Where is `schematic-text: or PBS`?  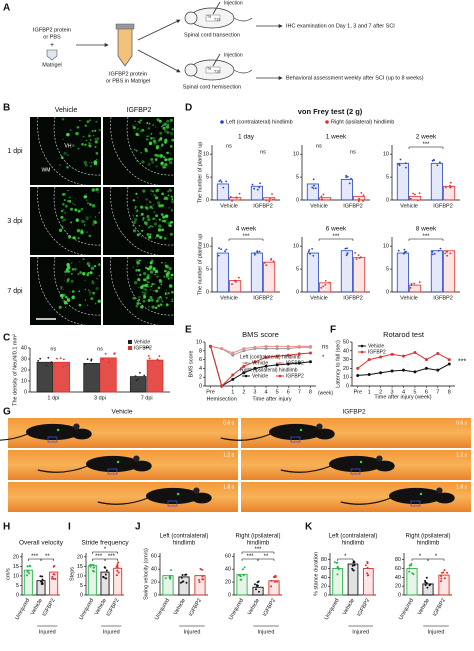
schematic-text: or PBS is located at coordinates (52, 37).